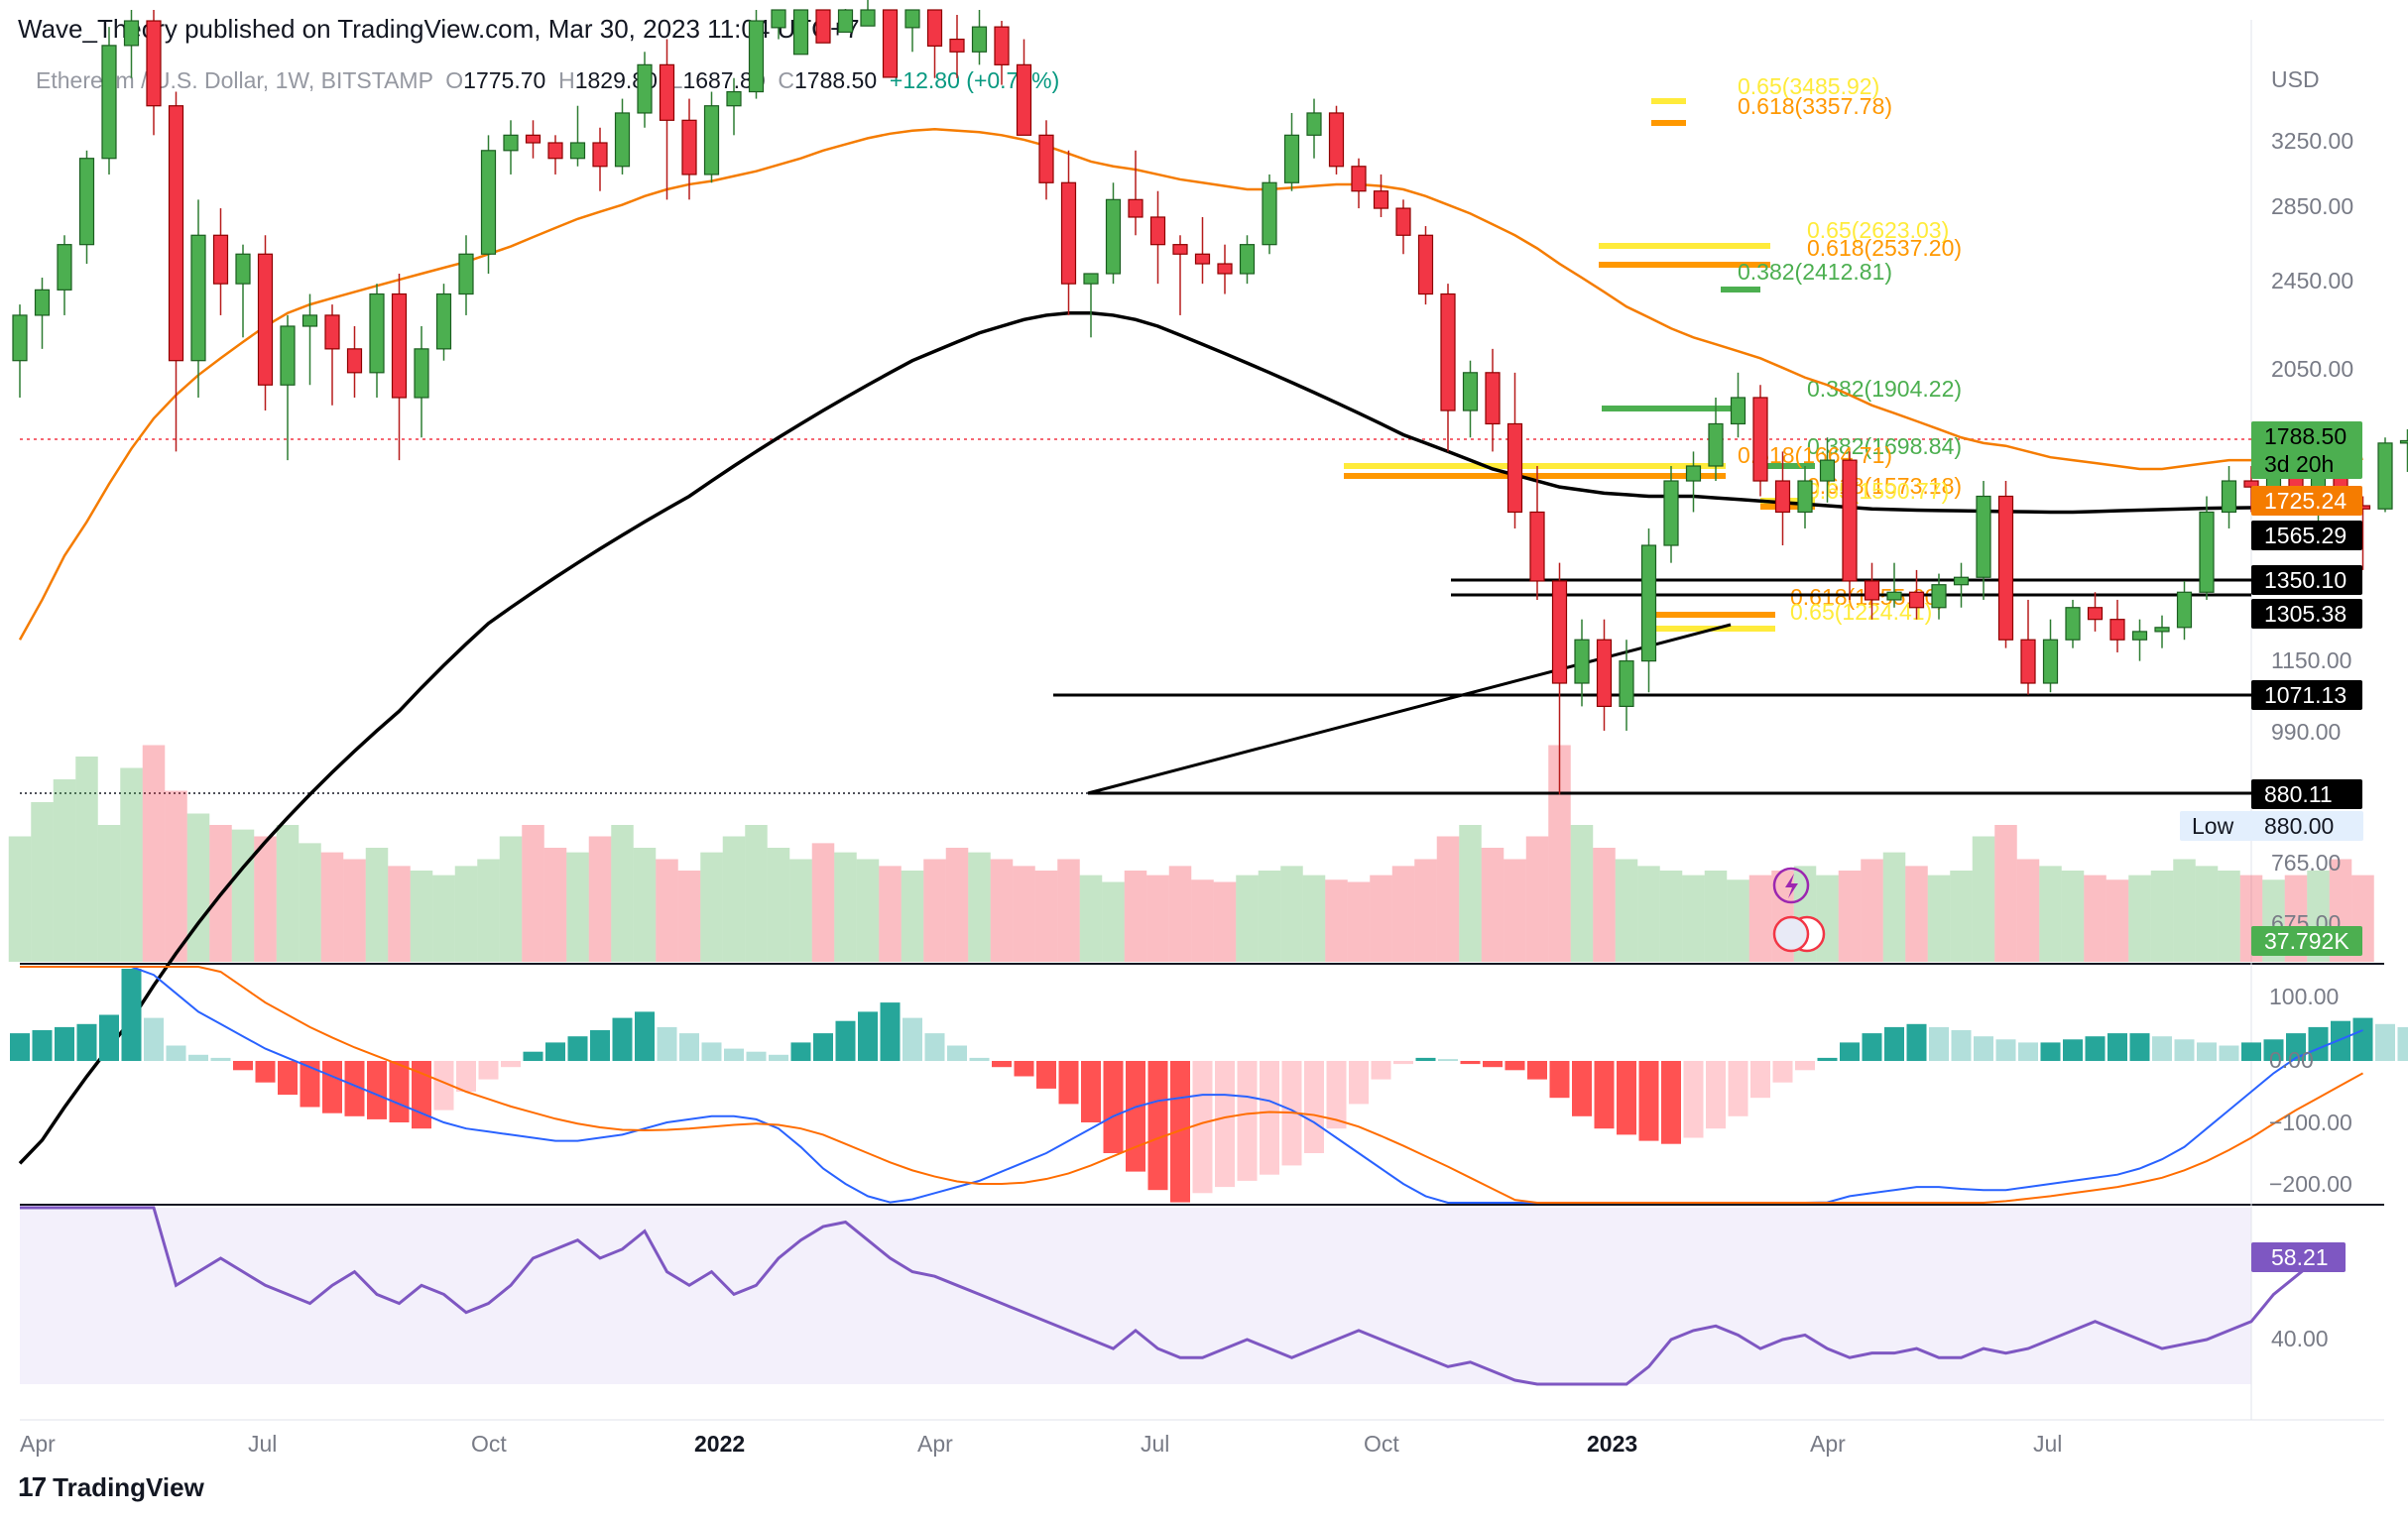  What do you see at coordinates (1181, 1296) in the screenshot?
I see `rsi-line` at bounding box center [1181, 1296].